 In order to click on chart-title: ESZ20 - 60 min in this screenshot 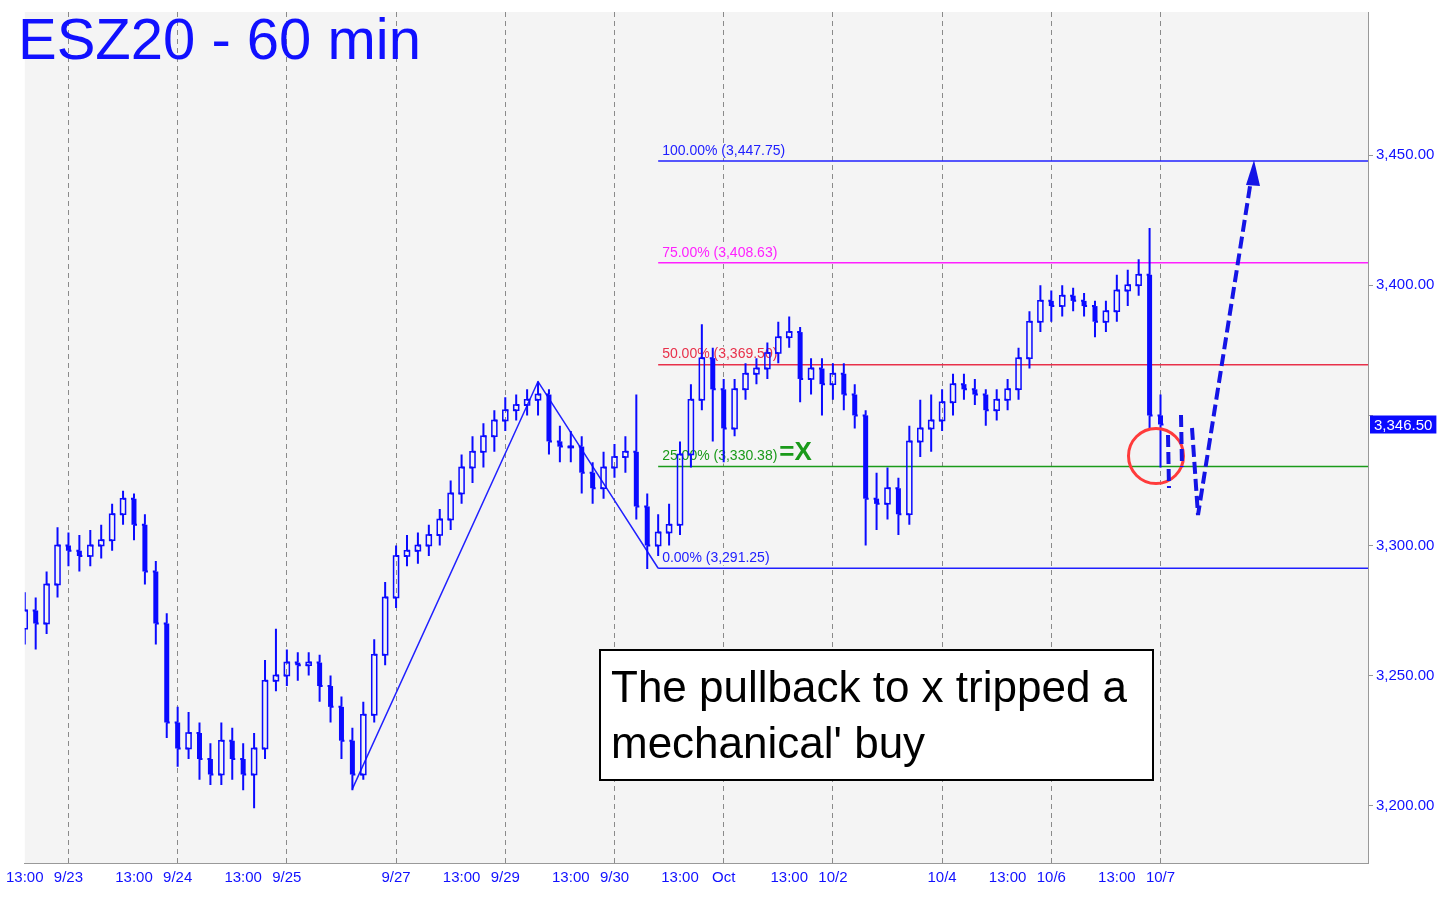, I will do `click(219, 38)`.